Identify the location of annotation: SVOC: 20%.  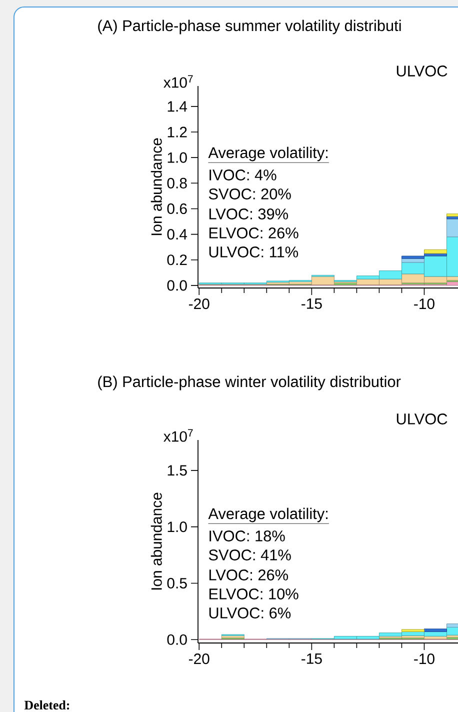
(249, 194).